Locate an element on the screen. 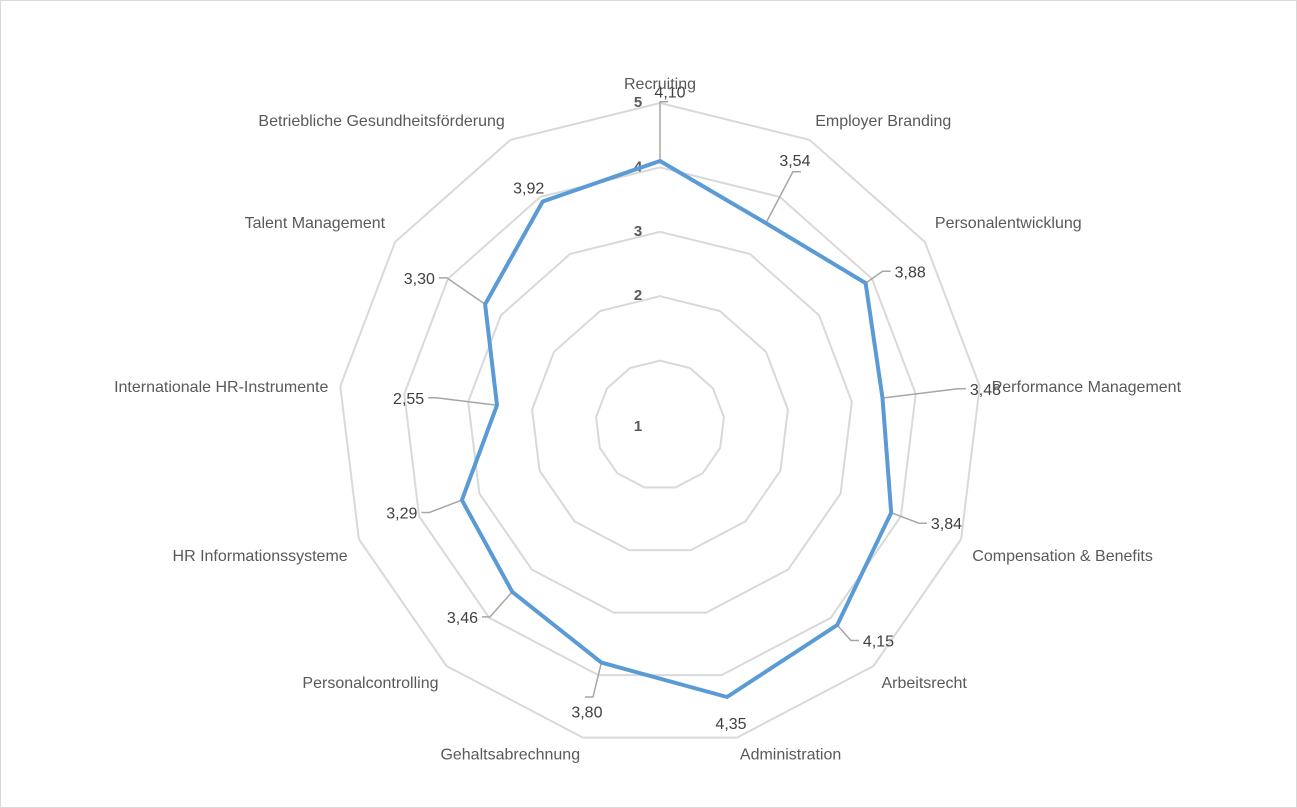  category-label: Arbeitsrecht is located at coordinates (925, 683).